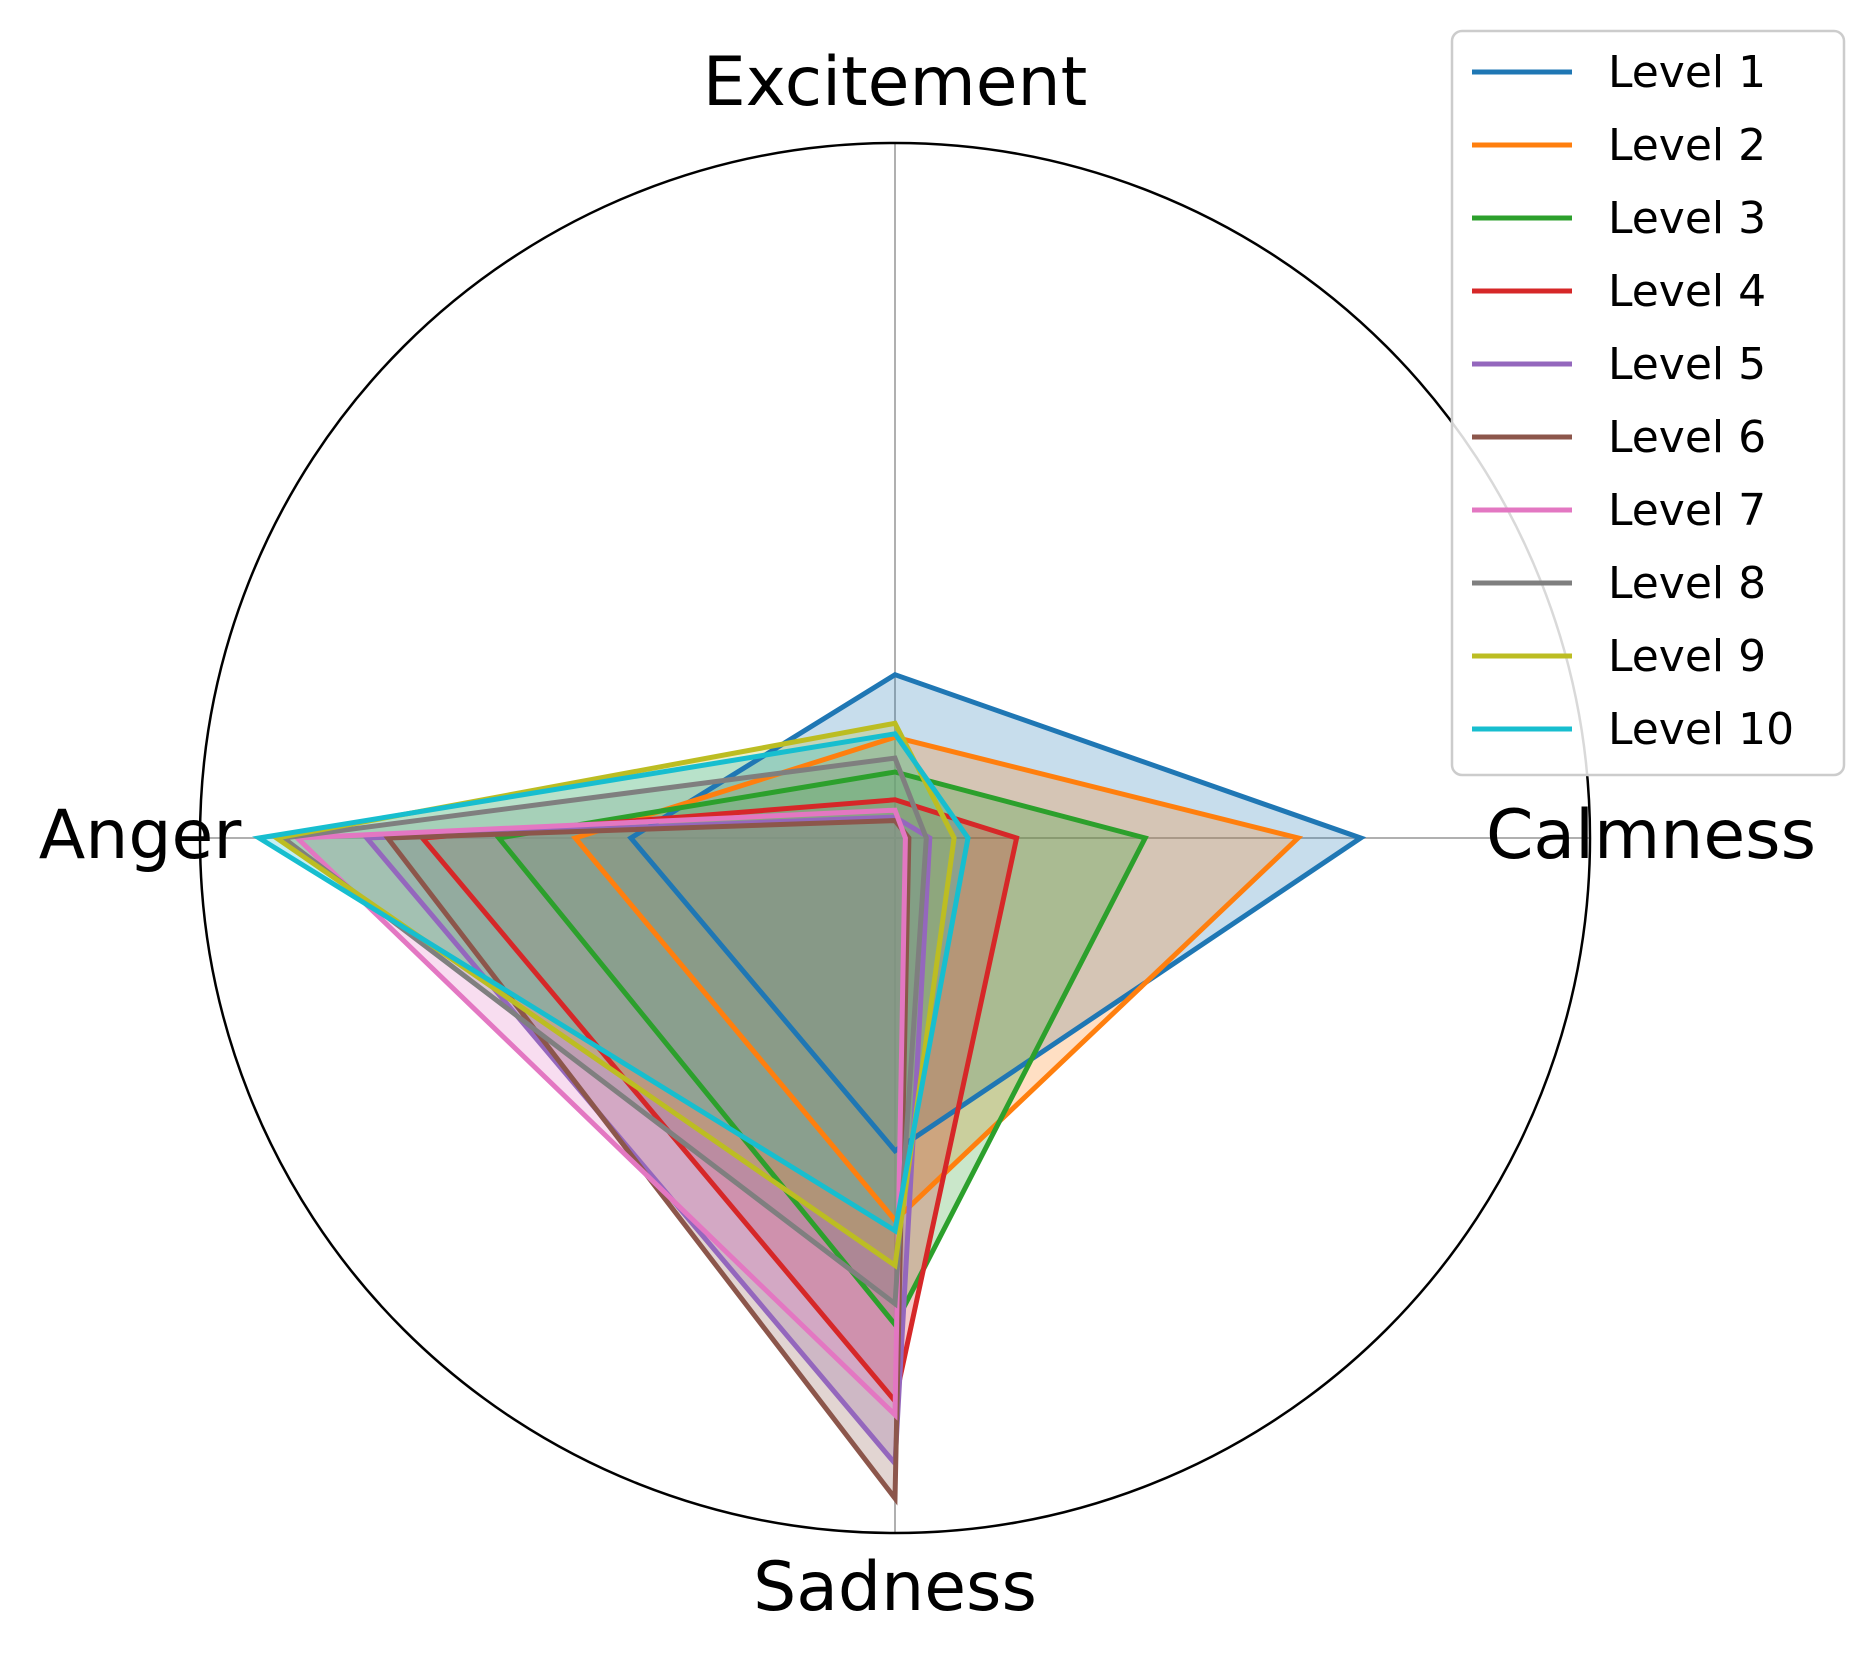 Image resolution: width=1868 pixels, height=1654 pixels. What do you see at coordinates (1687, 291) in the screenshot?
I see `legend-label-level-4: Level 4` at bounding box center [1687, 291].